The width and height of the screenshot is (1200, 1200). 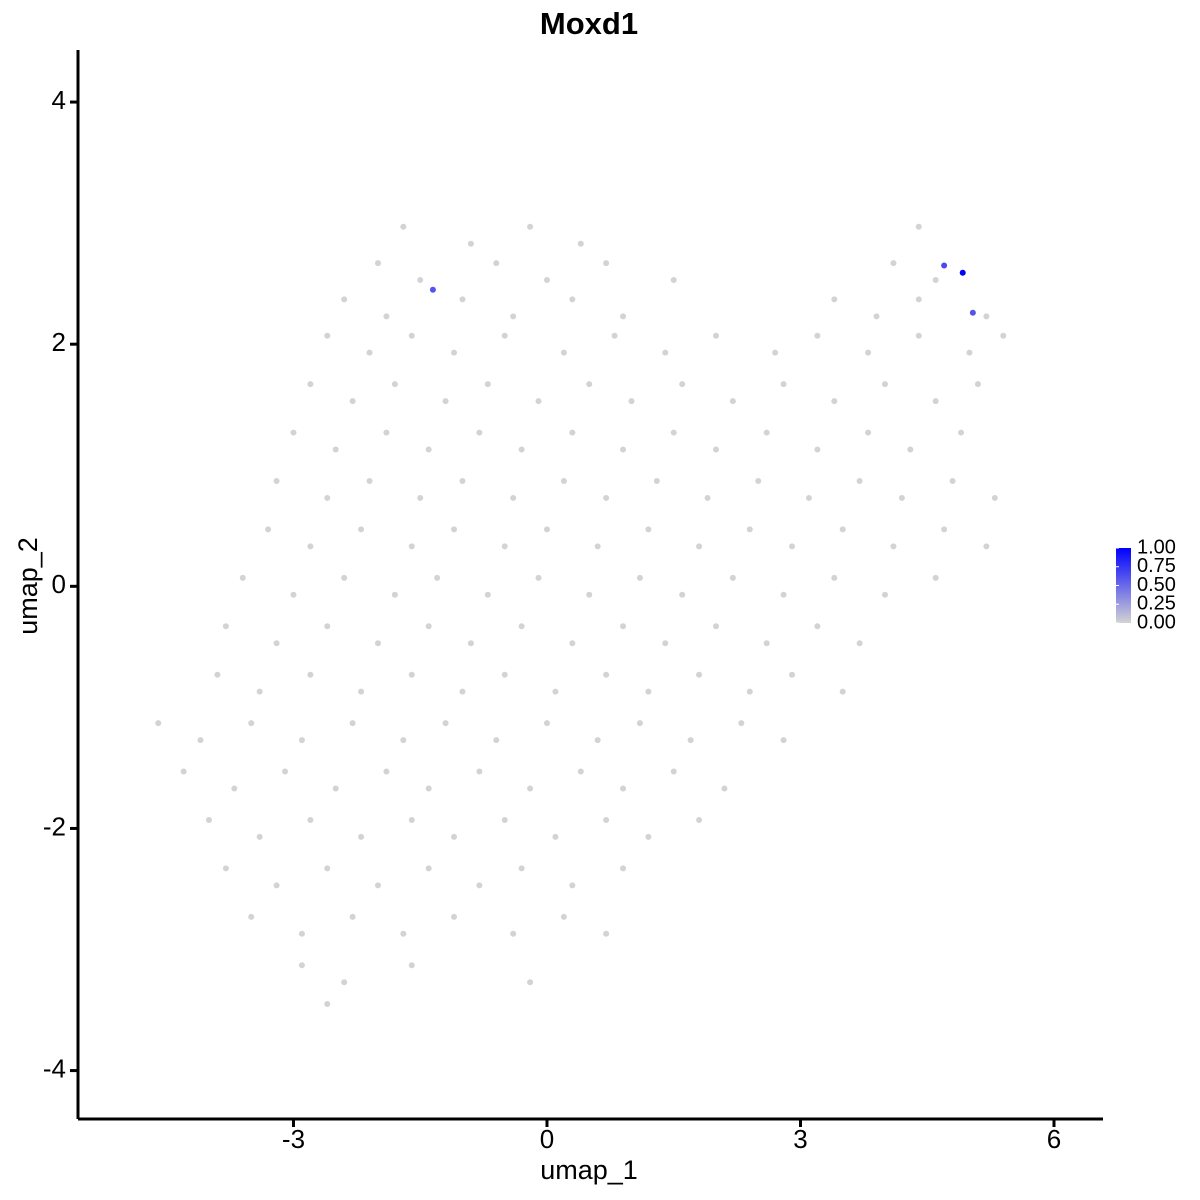 I want to click on colorbar-tick-label: 1.00, so click(x=1156, y=547).